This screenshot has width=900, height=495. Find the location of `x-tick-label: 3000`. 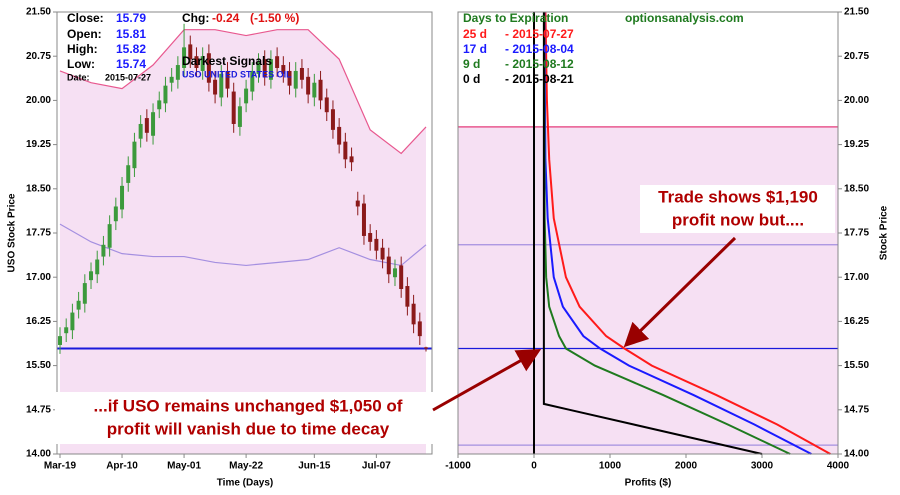

x-tick-label: 3000 is located at coordinates (762, 466).